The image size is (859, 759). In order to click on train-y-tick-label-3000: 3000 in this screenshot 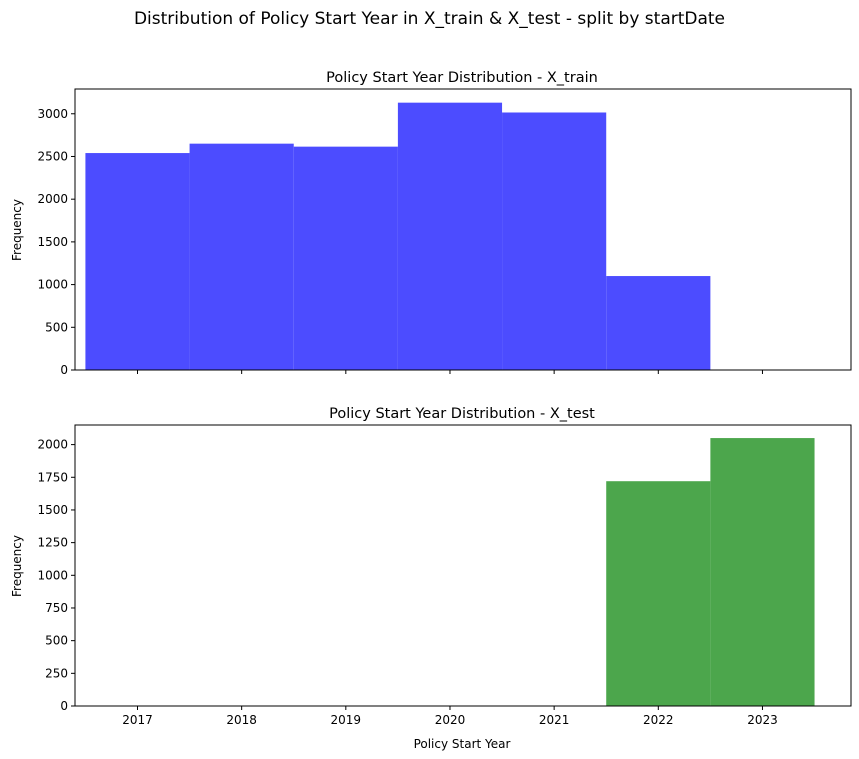, I will do `click(52, 114)`.